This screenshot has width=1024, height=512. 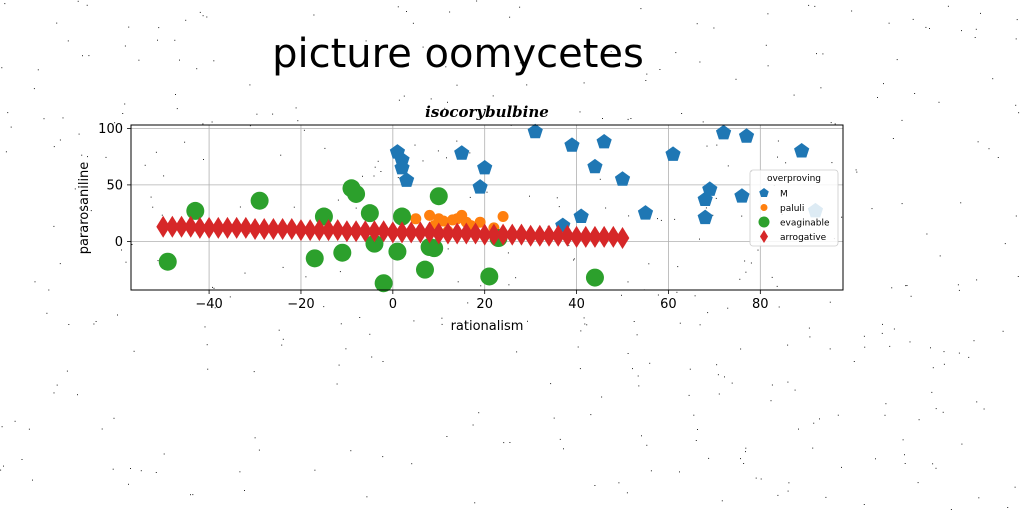 I want to click on x-axis-label: rationalism, so click(x=487, y=326).